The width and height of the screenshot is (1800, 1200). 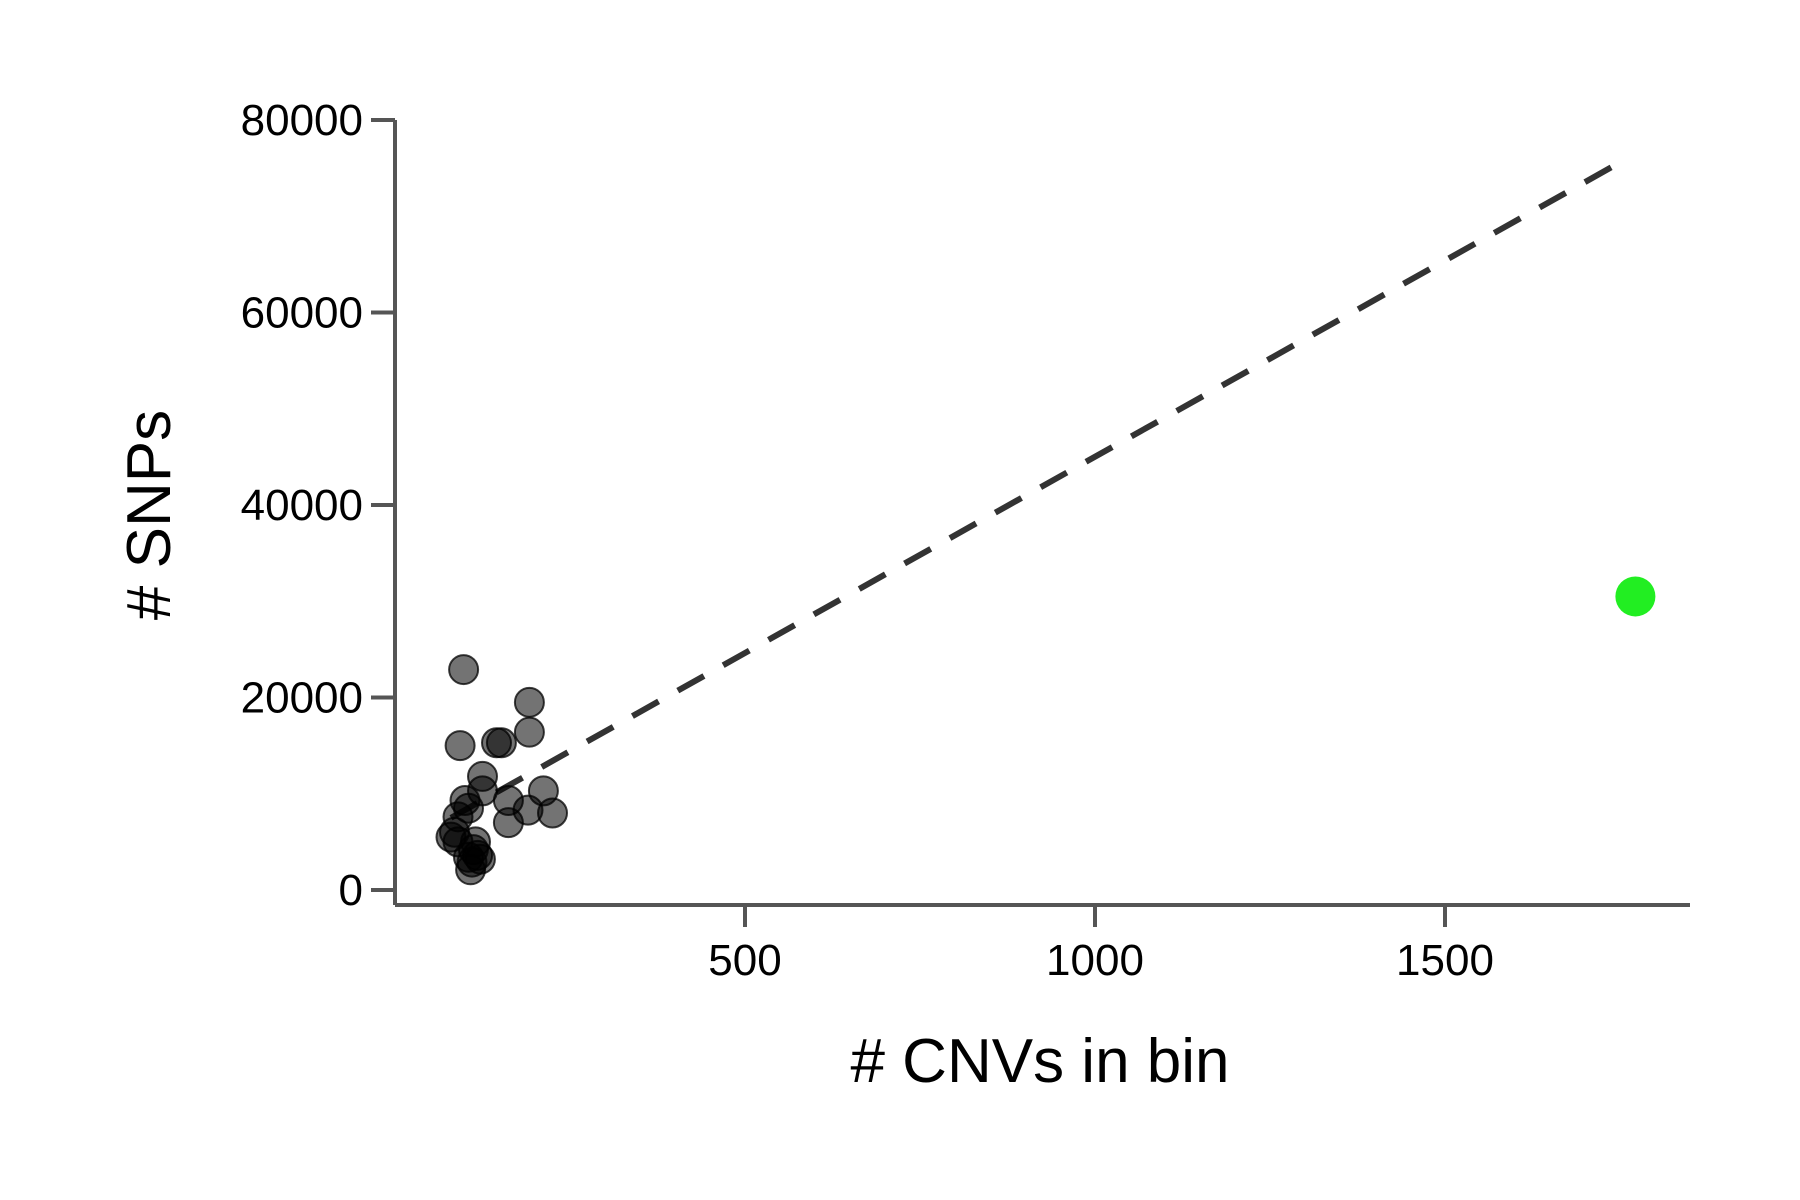 I want to click on y-tick-label: 40000, so click(x=302, y=505).